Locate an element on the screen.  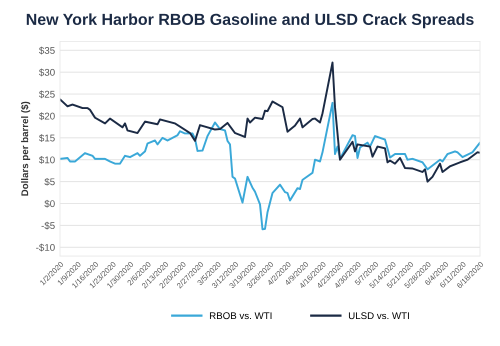
legend-label: RBOB vs. WTI is located at coordinates (241, 316).